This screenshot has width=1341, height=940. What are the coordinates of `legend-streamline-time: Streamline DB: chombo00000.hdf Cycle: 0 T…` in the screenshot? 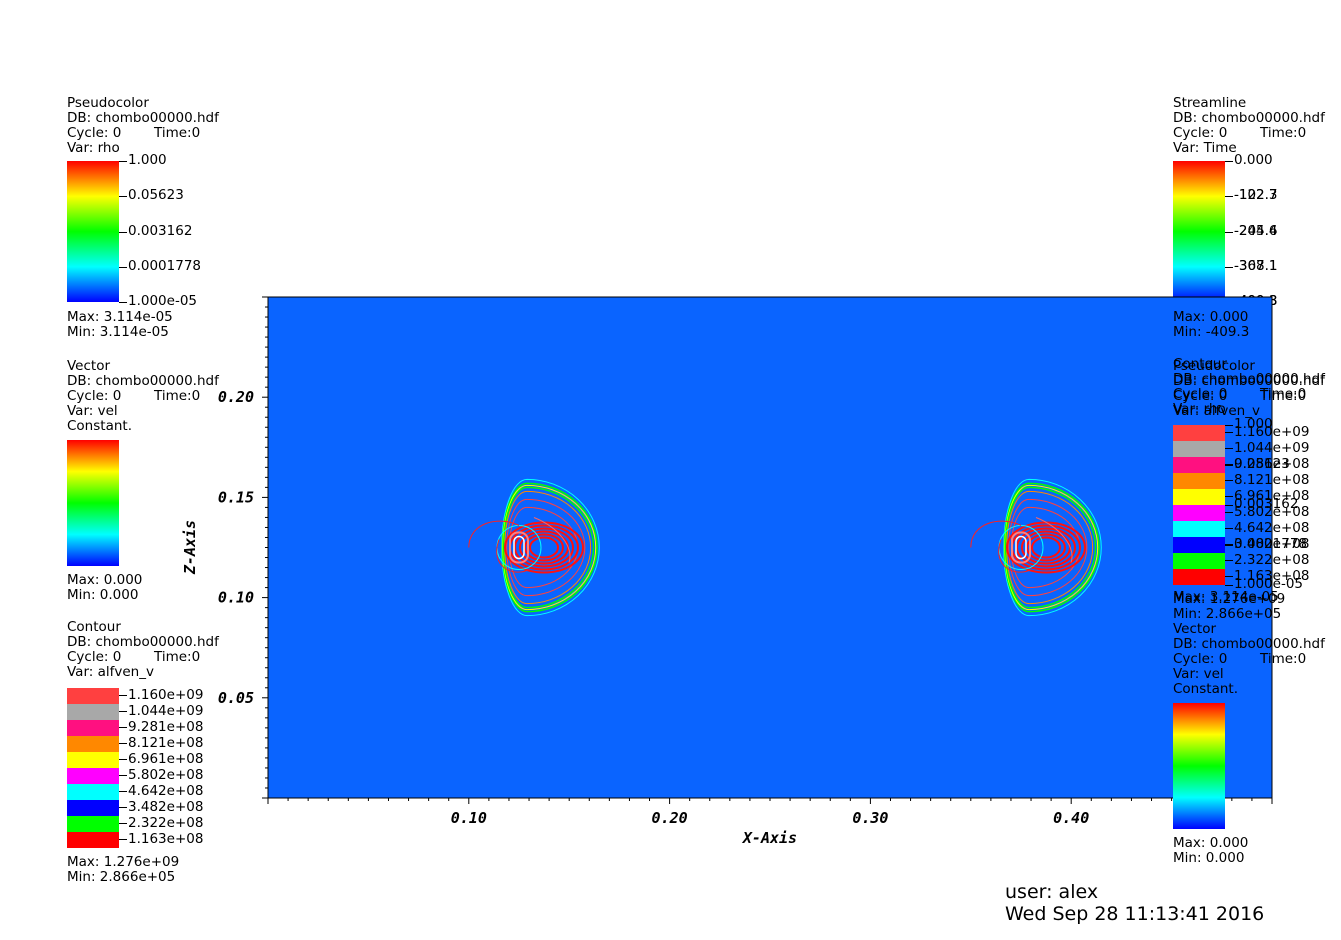 It's located at (1249, 126).